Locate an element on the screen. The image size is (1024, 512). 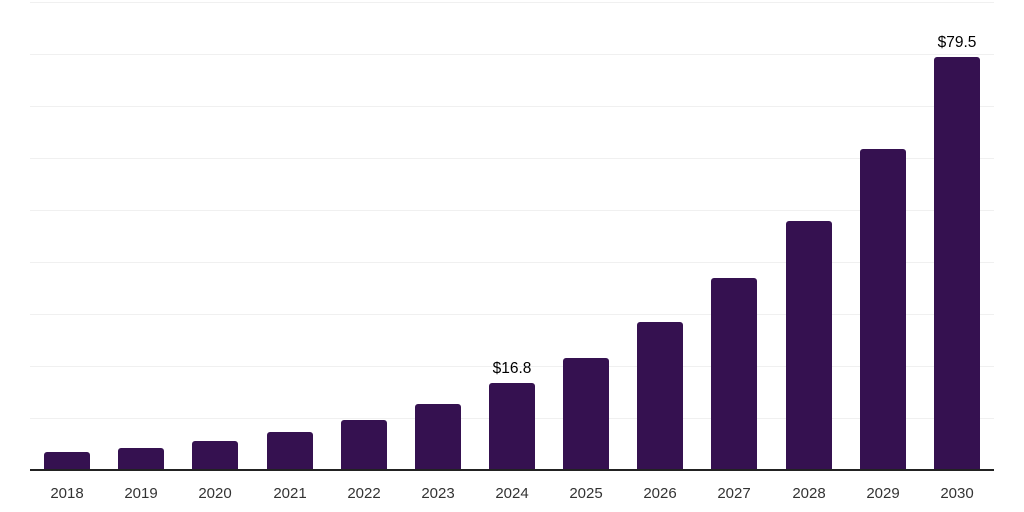
bar-2030 is located at coordinates (957, 263).